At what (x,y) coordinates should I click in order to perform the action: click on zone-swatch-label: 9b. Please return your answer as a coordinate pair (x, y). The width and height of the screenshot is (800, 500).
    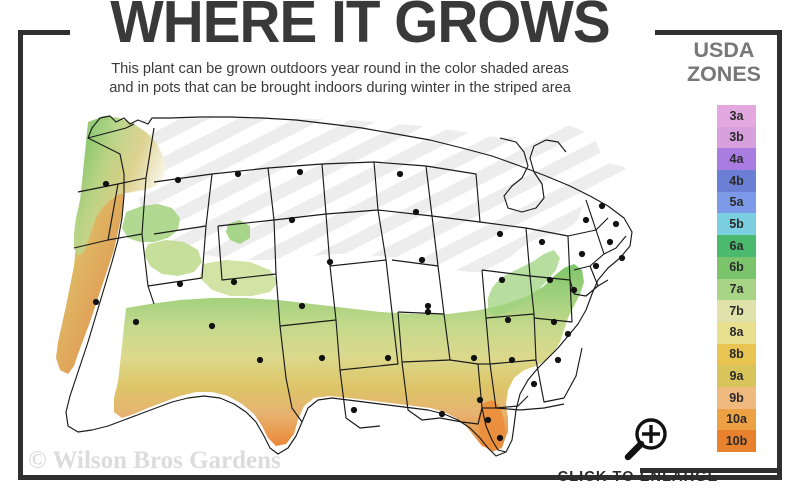
    Looking at the image, I should click on (736, 397).